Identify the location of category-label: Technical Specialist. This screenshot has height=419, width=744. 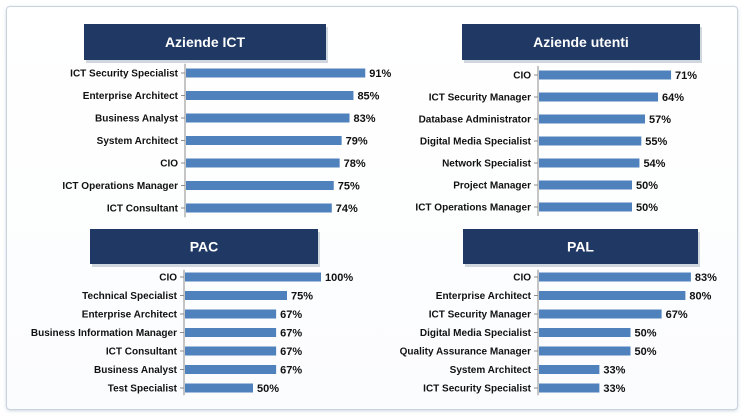
(130, 296).